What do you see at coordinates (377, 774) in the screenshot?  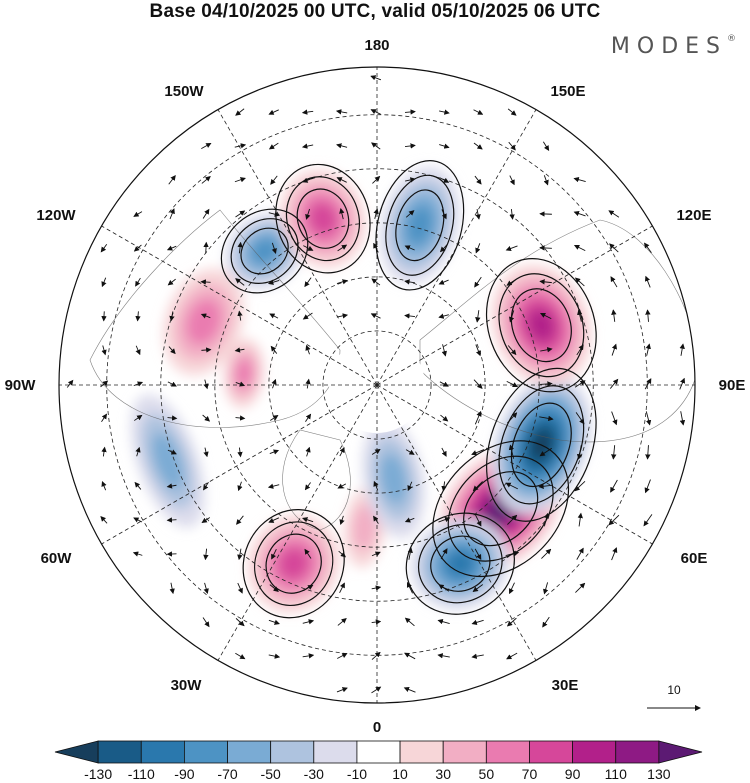 I see `colorbar-ticks: -130 -110 -90 -70 -50 -30 -10 10 30 50 70 90 110 130` at bounding box center [377, 774].